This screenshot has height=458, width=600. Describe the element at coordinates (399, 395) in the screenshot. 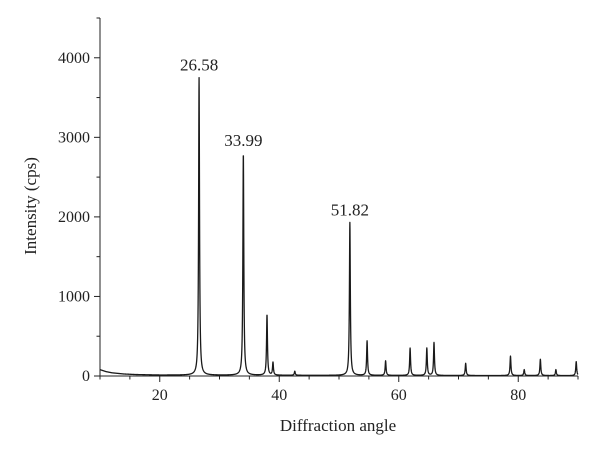

I see `x-tick-label: 60` at that location.